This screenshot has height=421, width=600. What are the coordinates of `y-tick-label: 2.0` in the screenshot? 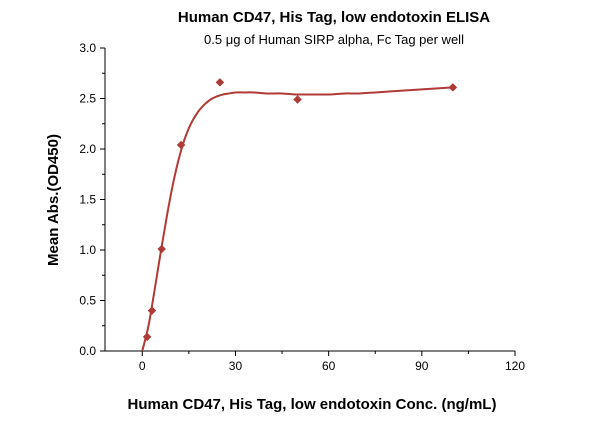 It's located at (87, 149).